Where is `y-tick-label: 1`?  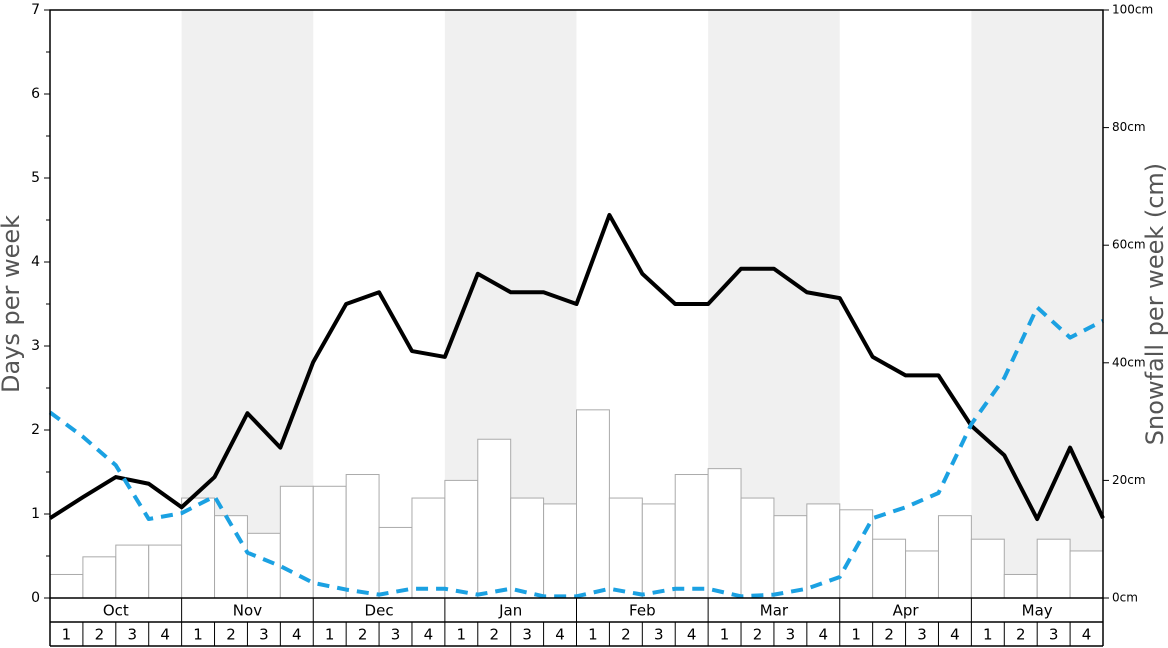
y-tick-label: 1 is located at coordinates (35, 514).